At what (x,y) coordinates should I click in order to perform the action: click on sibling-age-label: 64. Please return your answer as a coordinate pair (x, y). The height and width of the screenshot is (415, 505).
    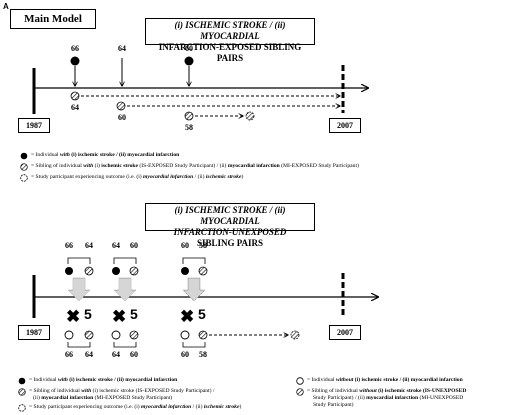
    Looking at the image, I should click on (75, 107).